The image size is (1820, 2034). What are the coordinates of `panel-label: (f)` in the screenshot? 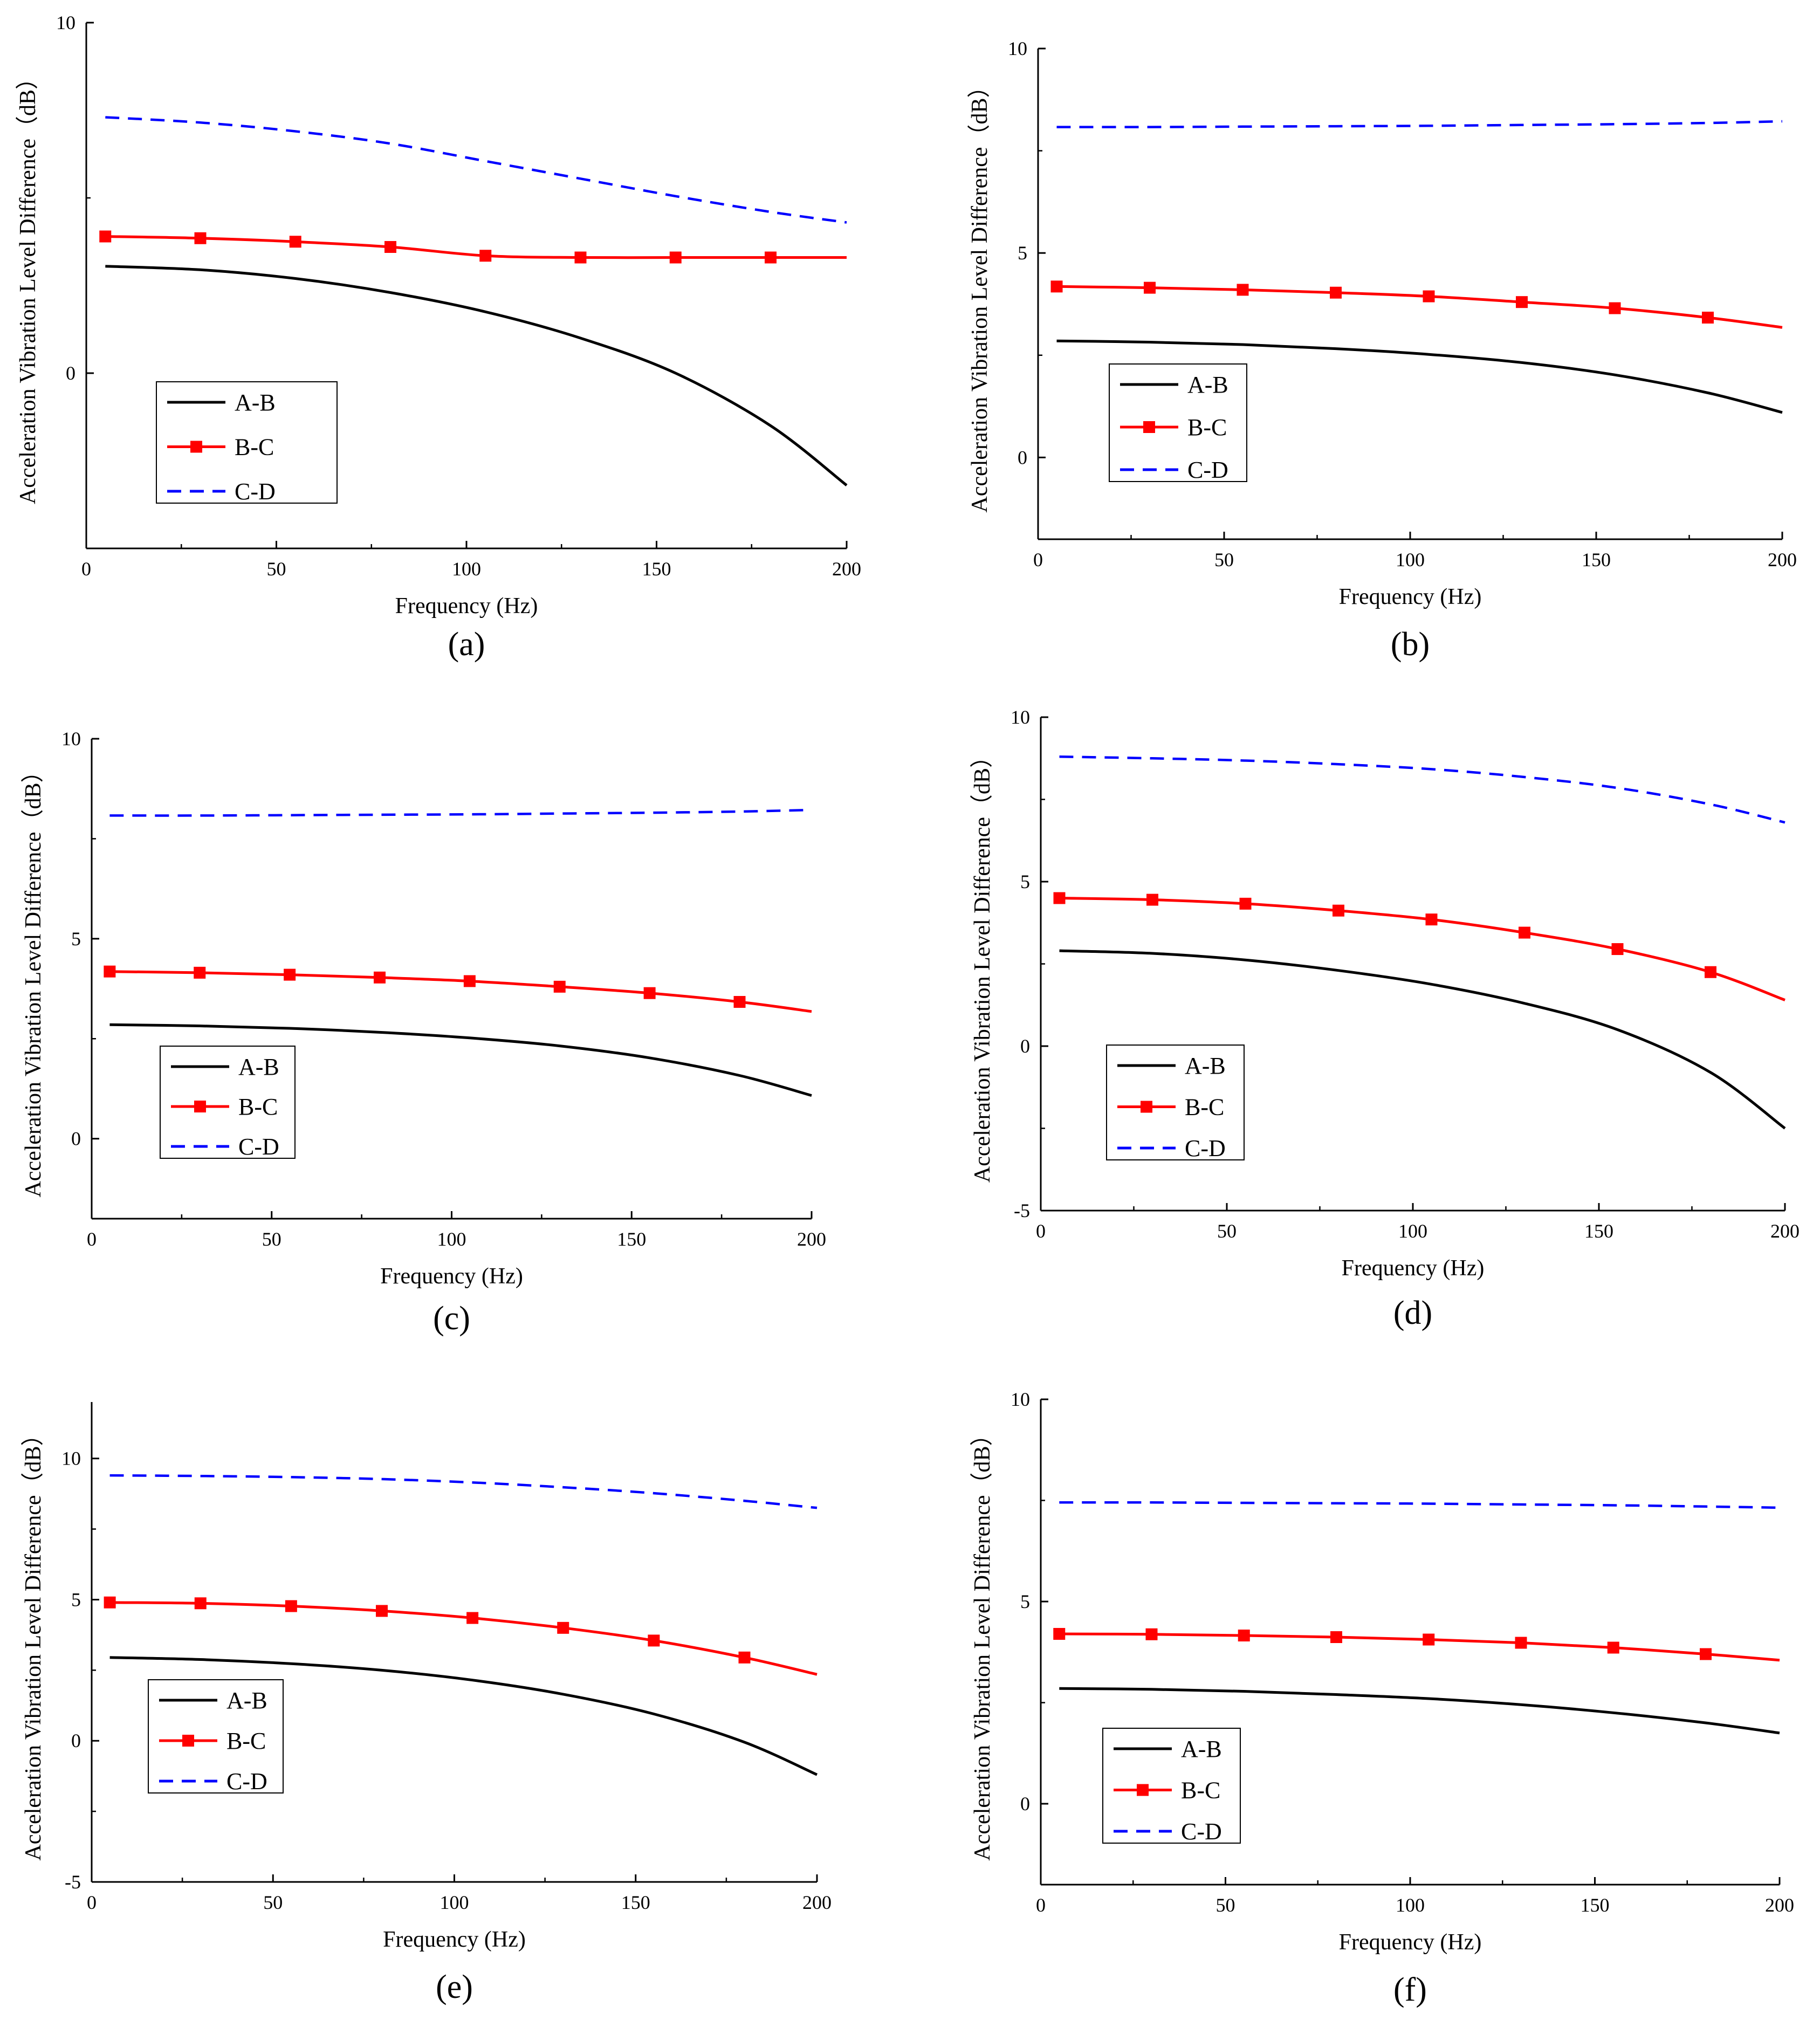 It's located at (1410, 1989).